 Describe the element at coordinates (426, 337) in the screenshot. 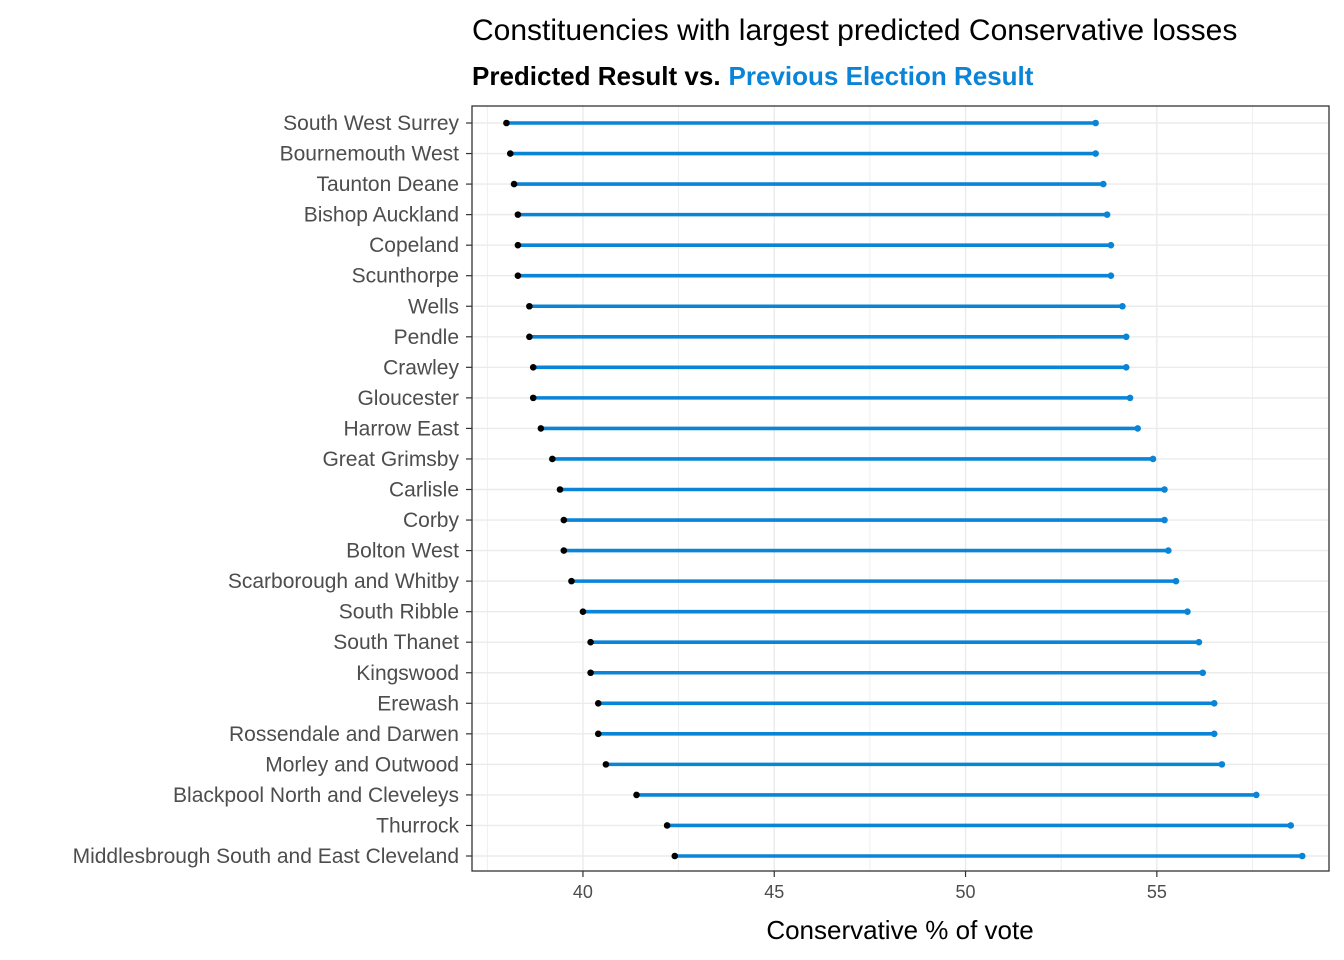

I see `y-tick-label: Pendle` at that location.